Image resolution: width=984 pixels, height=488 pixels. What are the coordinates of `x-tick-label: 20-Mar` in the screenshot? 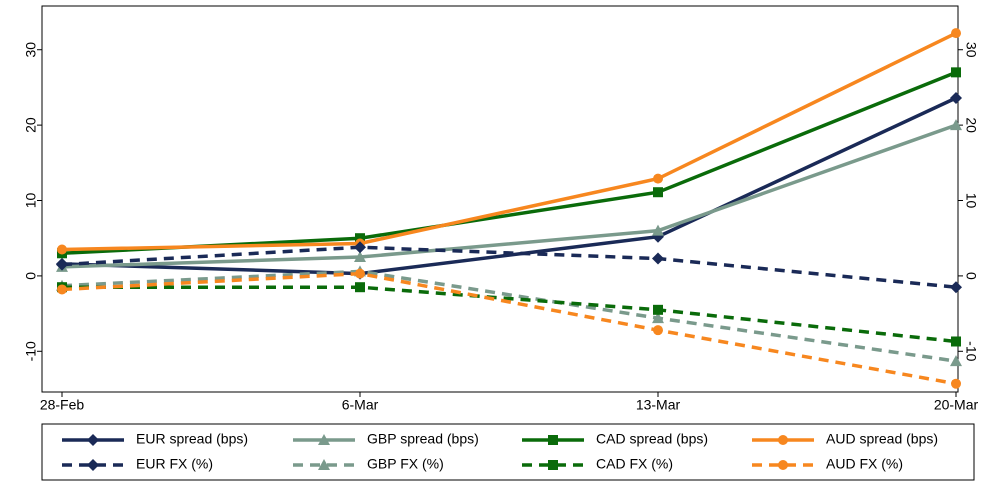 It's located at (956, 405).